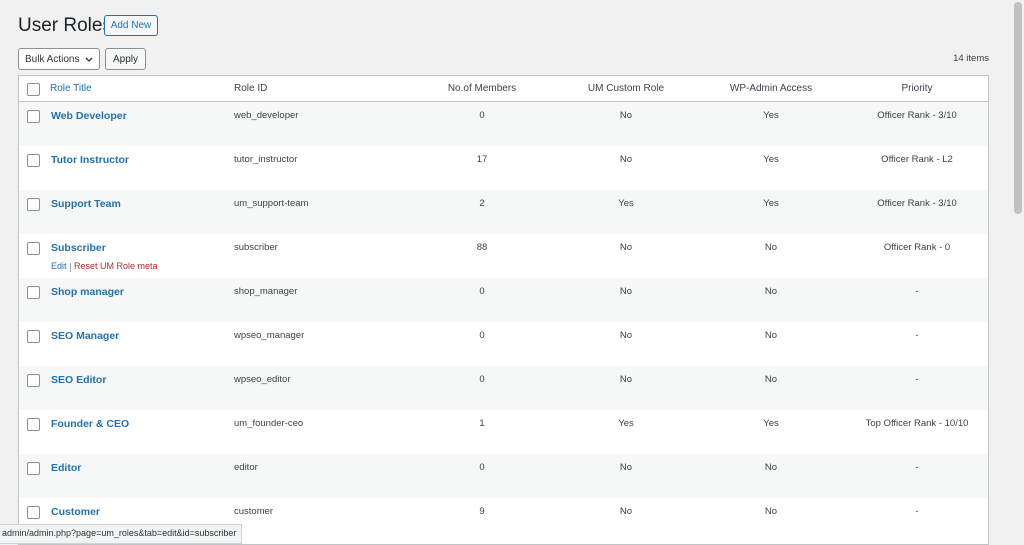 The height and width of the screenshot is (545, 1024). What do you see at coordinates (125, 59) in the screenshot?
I see `apply-button: Apply` at bounding box center [125, 59].